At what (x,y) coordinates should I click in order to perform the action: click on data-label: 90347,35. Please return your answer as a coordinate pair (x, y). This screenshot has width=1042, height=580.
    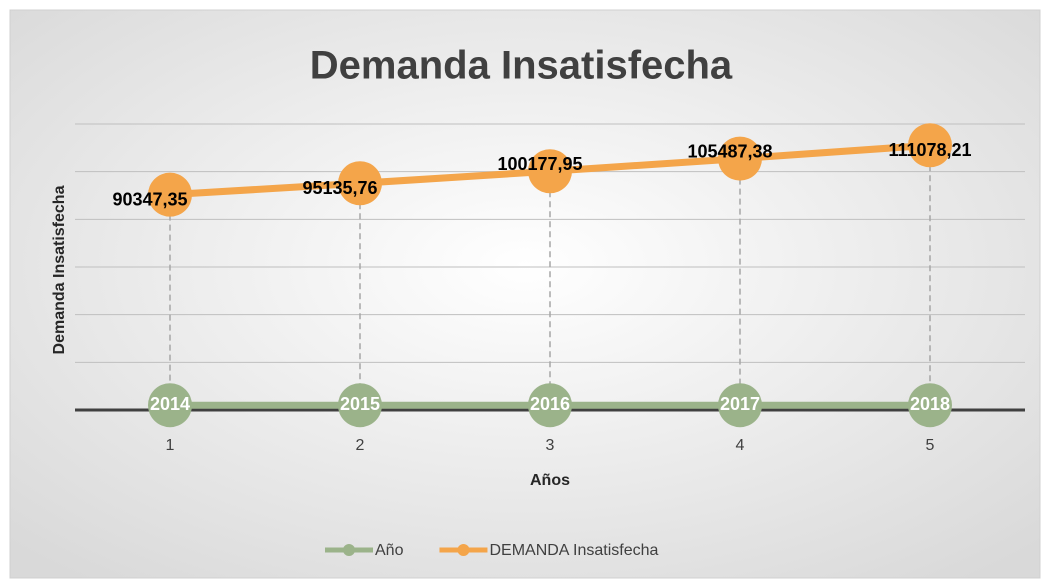
    Looking at the image, I should click on (149, 199).